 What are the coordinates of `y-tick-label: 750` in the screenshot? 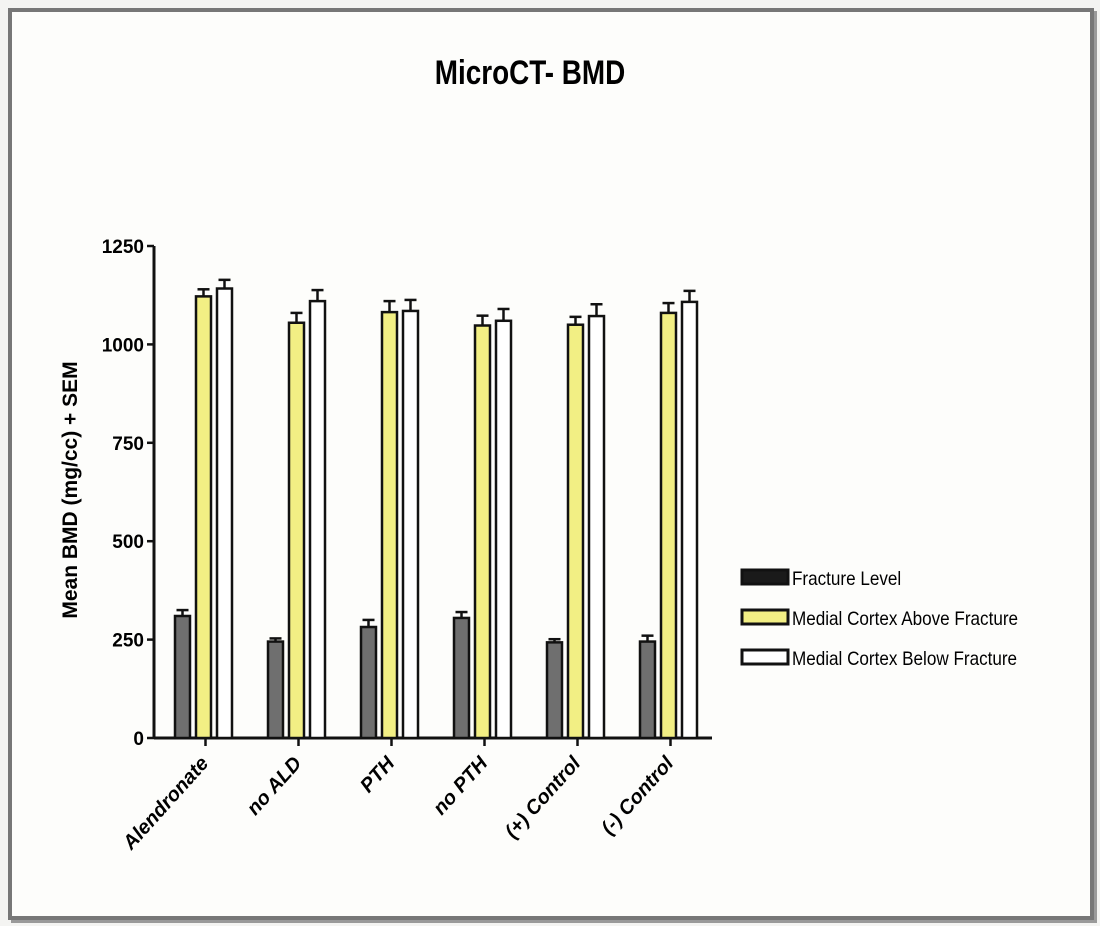 It's located at (128, 444).